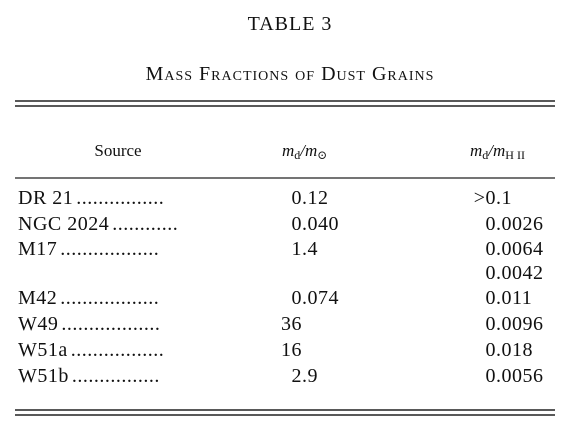 The image size is (570, 434). What do you see at coordinates (117, 150) in the screenshot?
I see `header-source: Source` at bounding box center [117, 150].